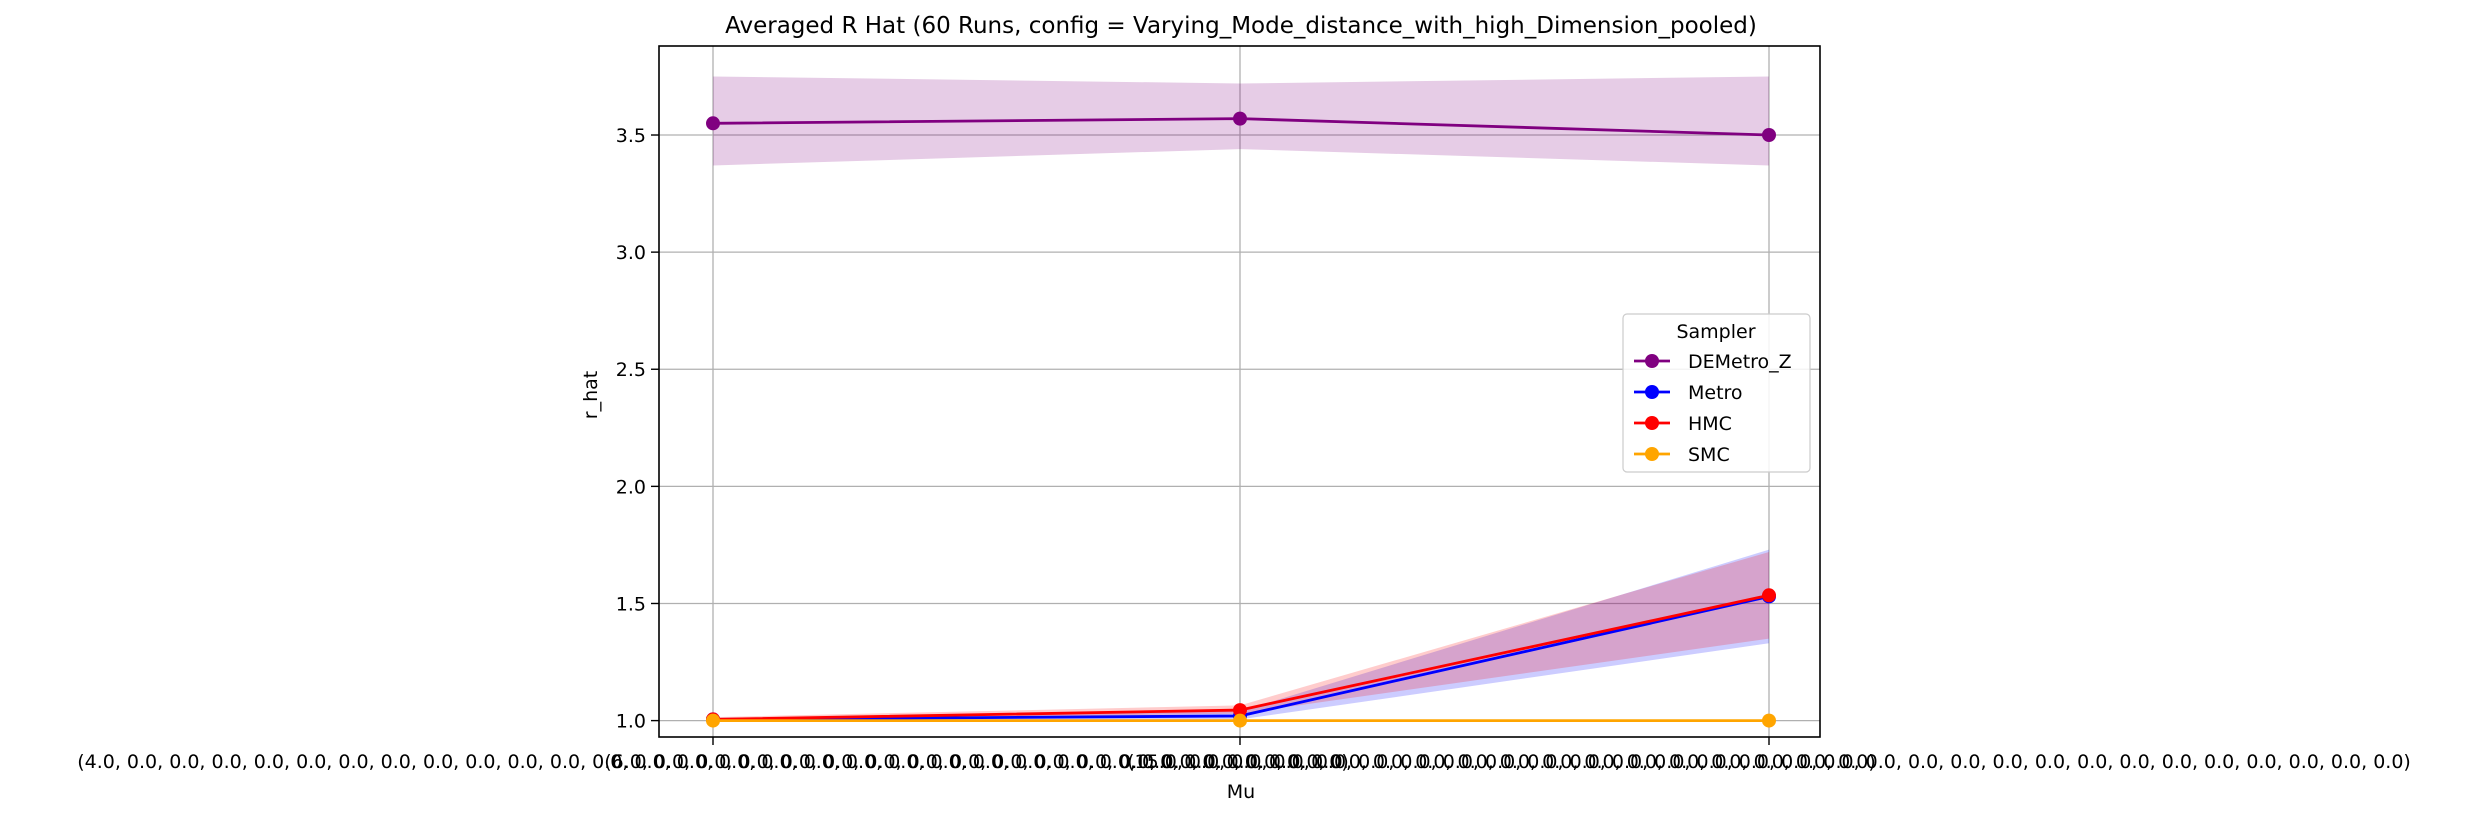 Image resolution: width=2487 pixels, height=817 pixels. What do you see at coordinates (1740, 362) in the screenshot?
I see `legend-label-DEMetro_Z: DEMetro_Z` at bounding box center [1740, 362].